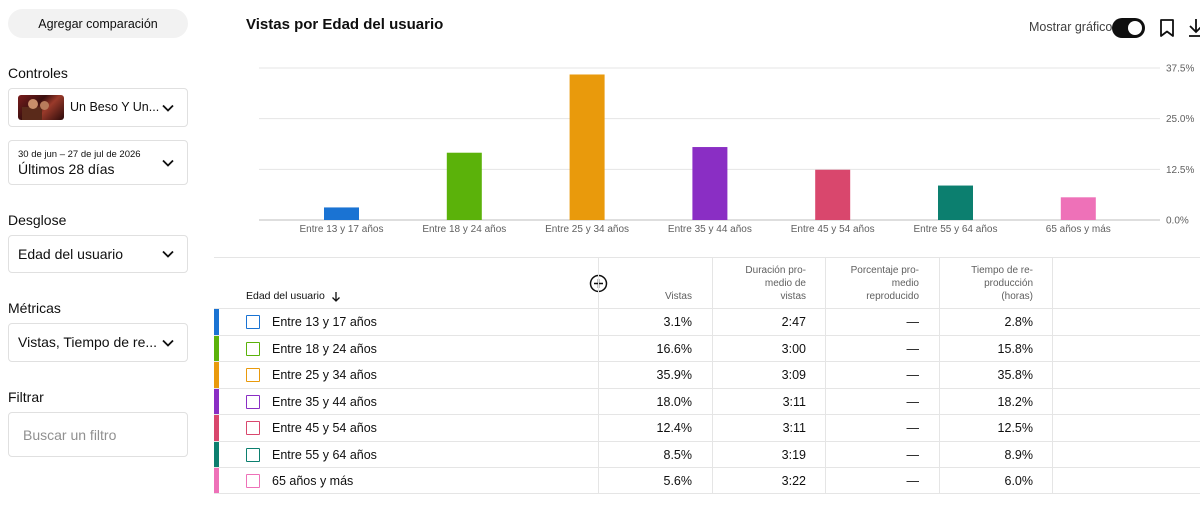  I want to click on table-row: Entre 45 y 54 años 12.4% 3:11 — 12.5%, so click(707, 427).